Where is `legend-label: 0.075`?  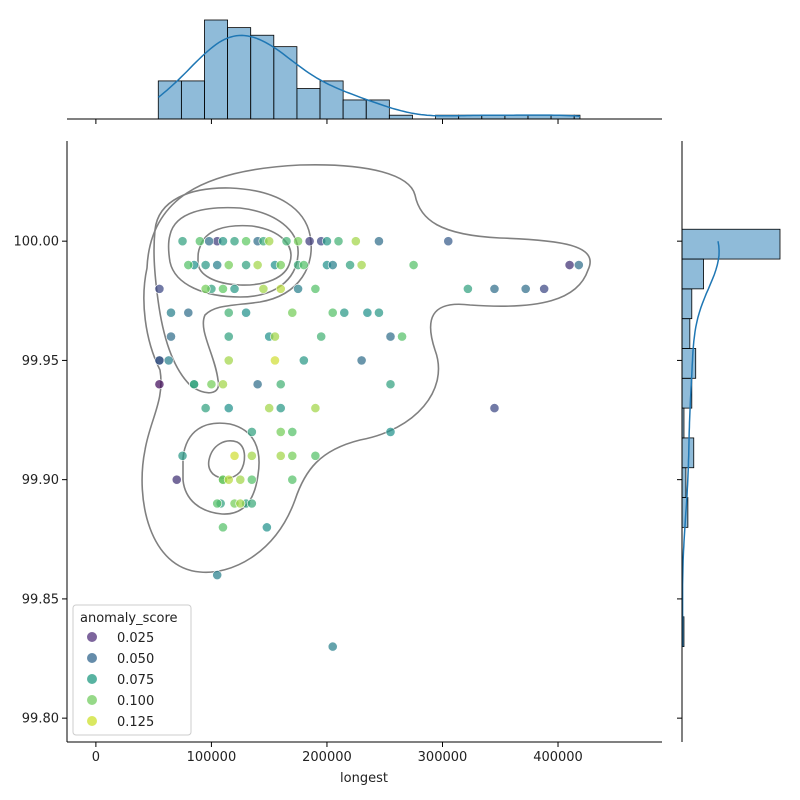 legend-label: 0.075 is located at coordinates (135, 680).